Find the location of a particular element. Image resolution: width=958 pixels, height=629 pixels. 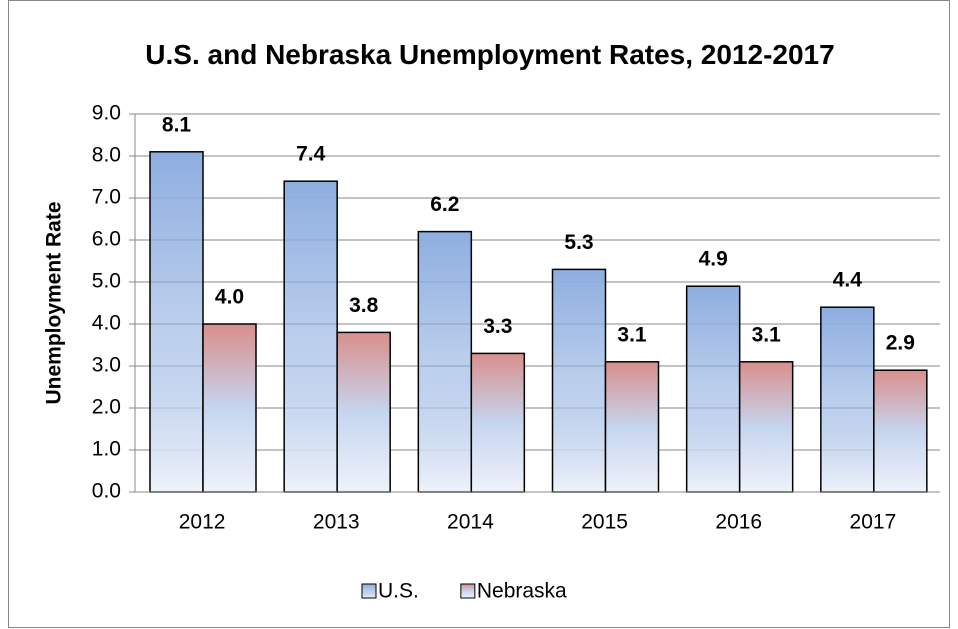

x-tick-label: 2016 is located at coordinates (738, 522).